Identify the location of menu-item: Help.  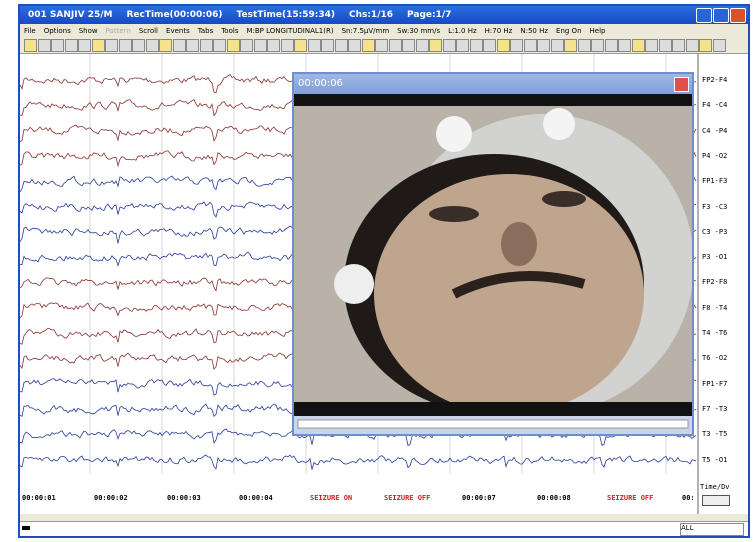
(597, 30).